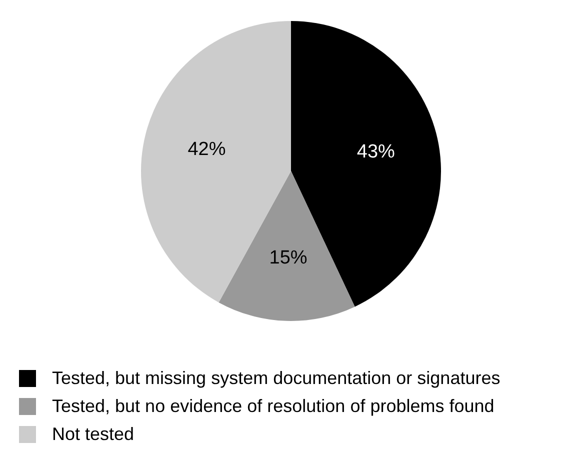 Image resolution: width=574 pixels, height=453 pixels. What do you see at coordinates (93, 434) in the screenshot?
I see `legend-label: Not tested` at bounding box center [93, 434].